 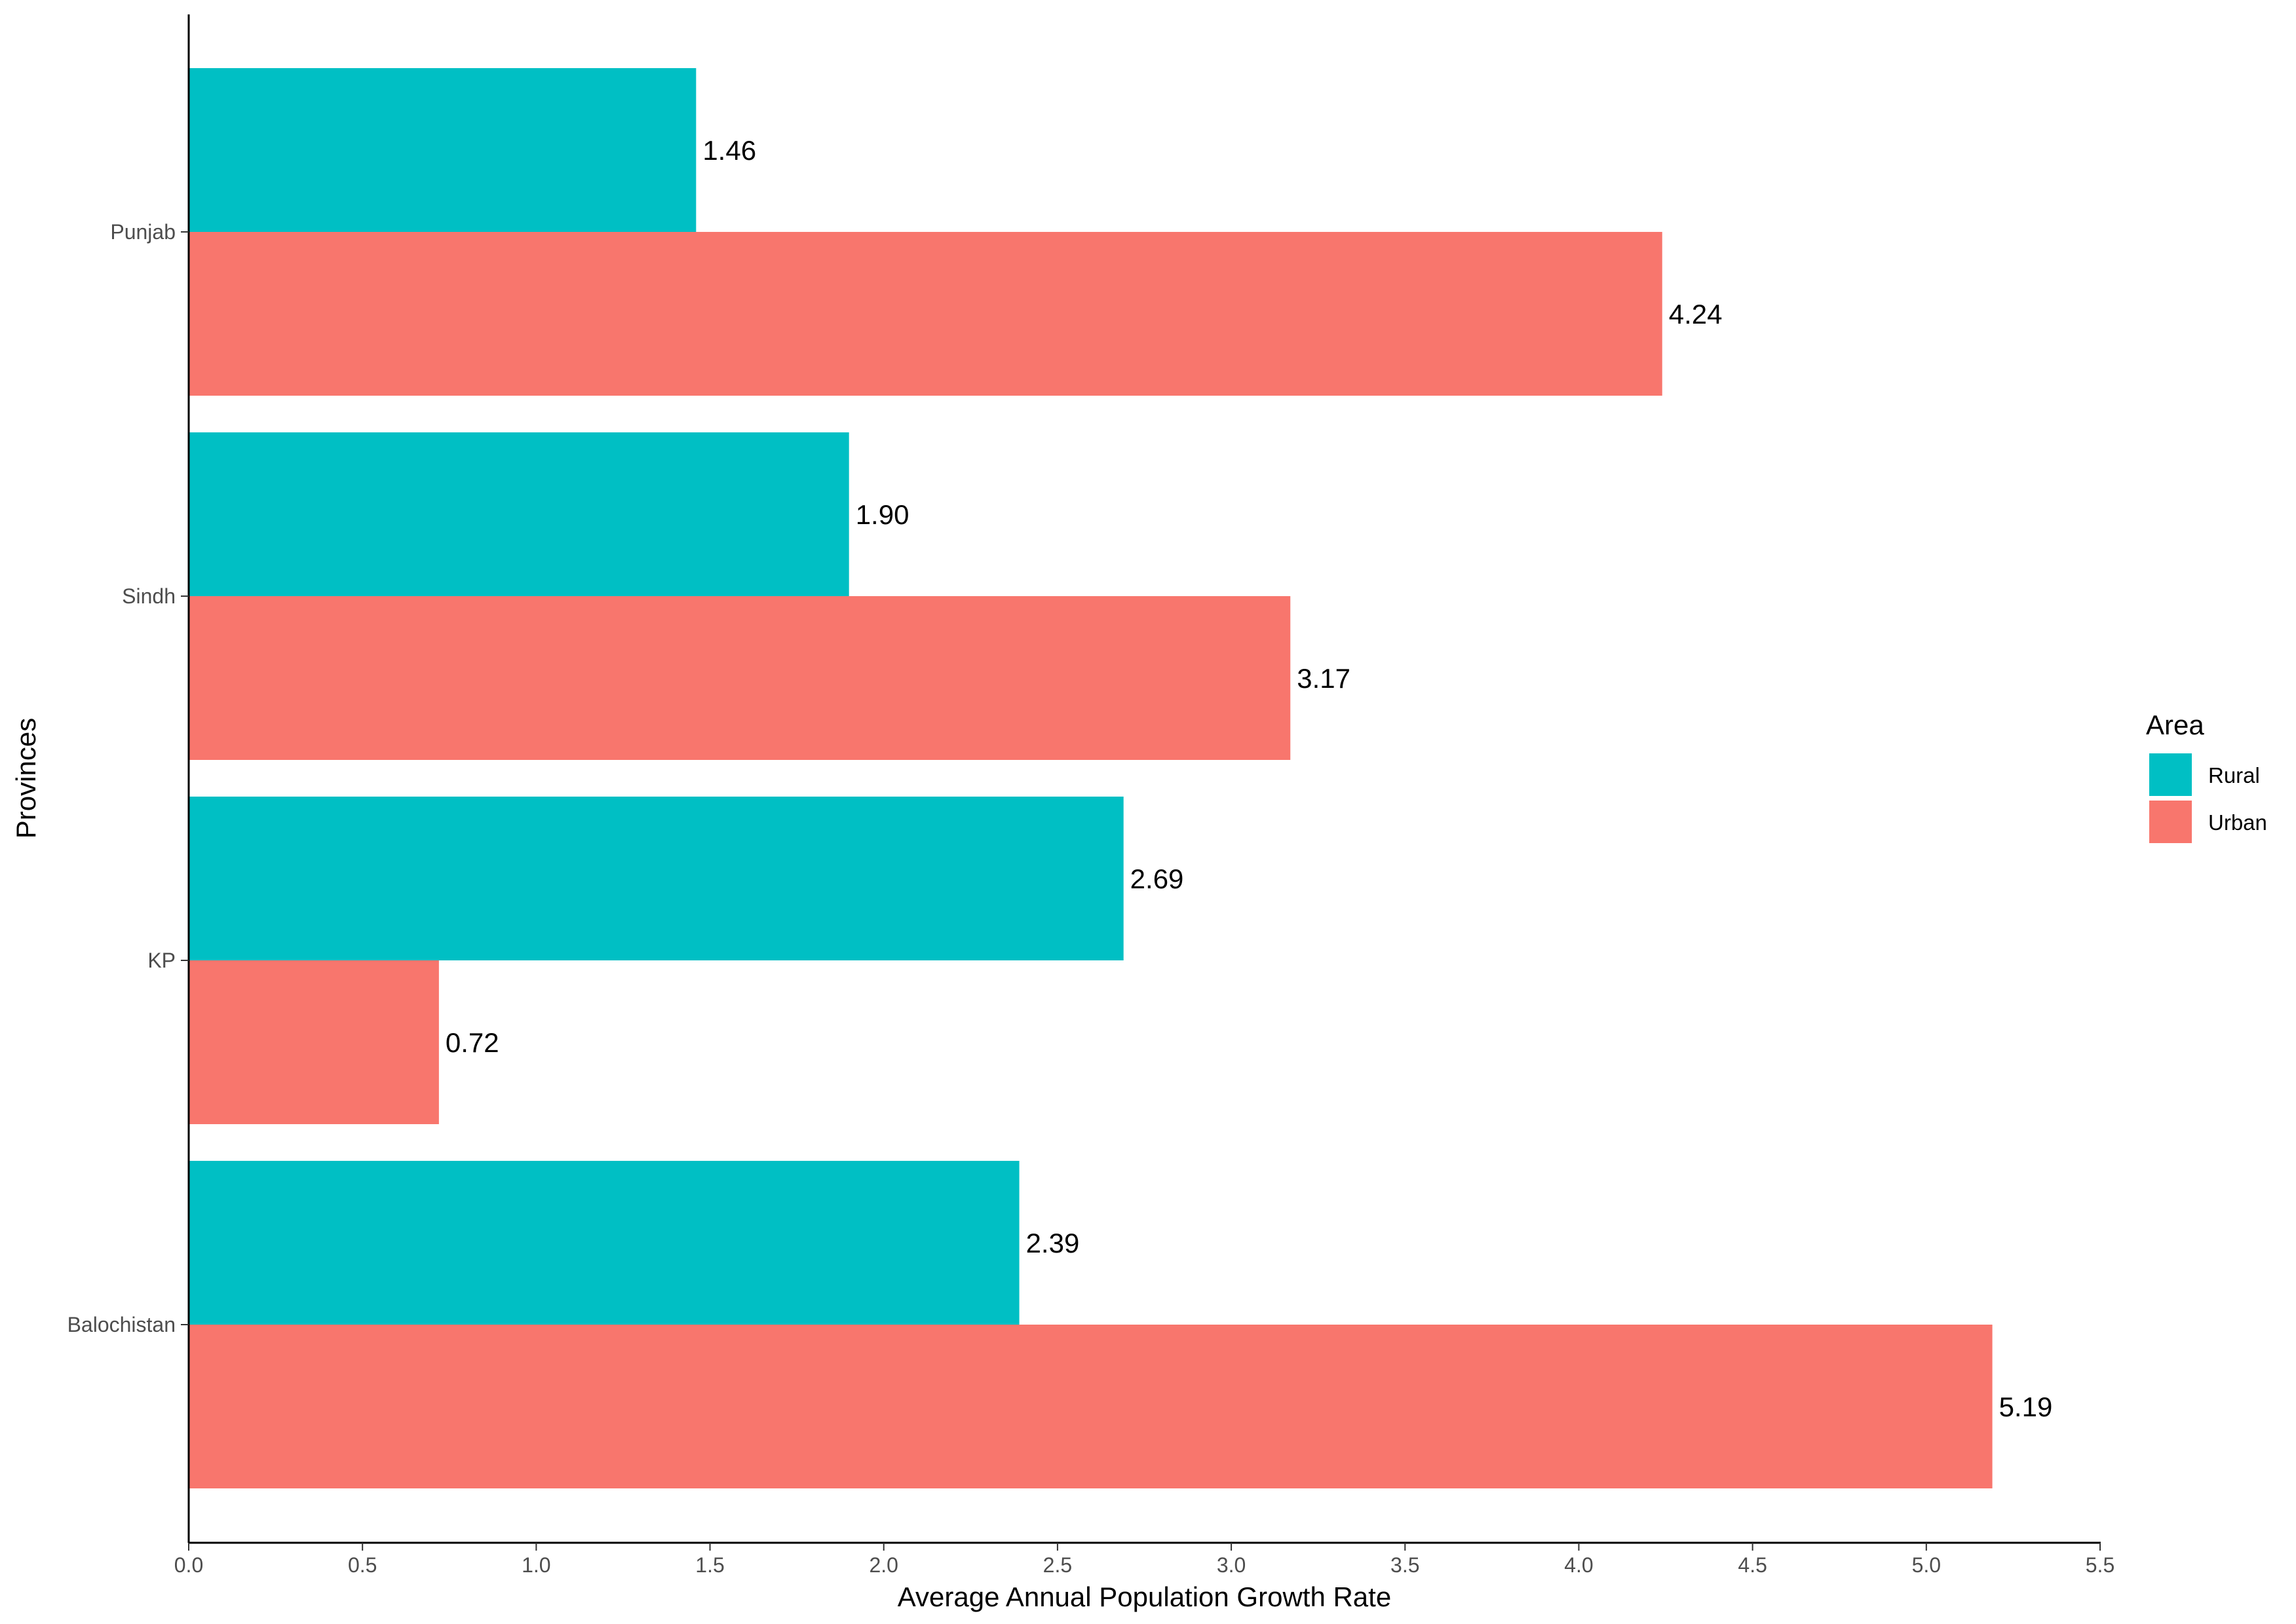 What do you see at coordinates (2234, 775) in the screenshot?
I see `legend-label-rural: Rural` at bounding box center [2234, 775].